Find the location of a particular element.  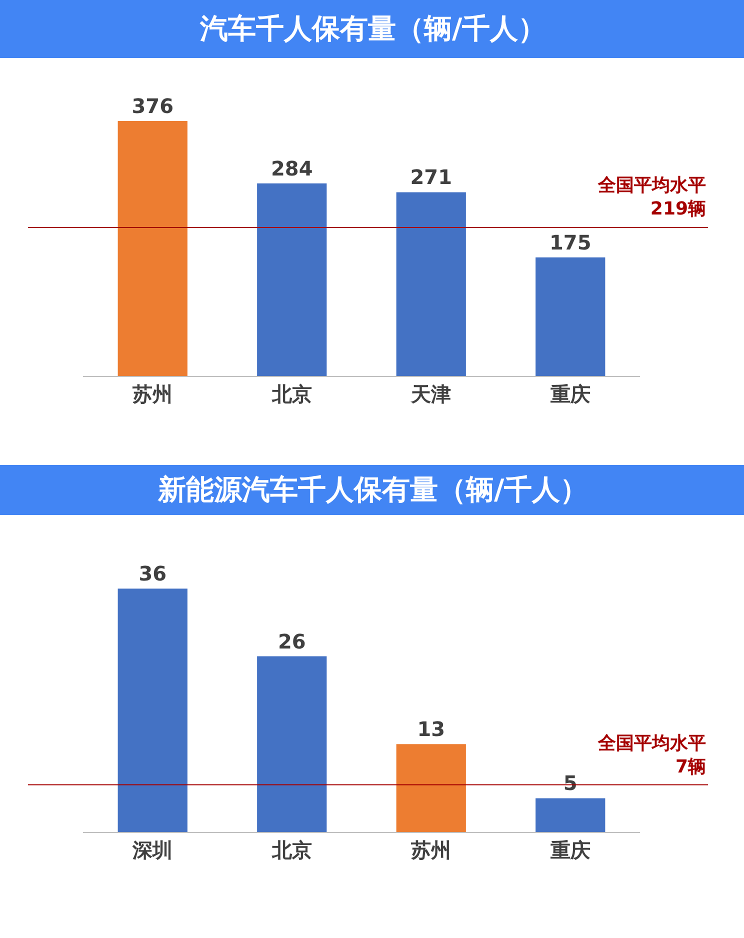

data-label: 36 is located at coordinates (152, 574).